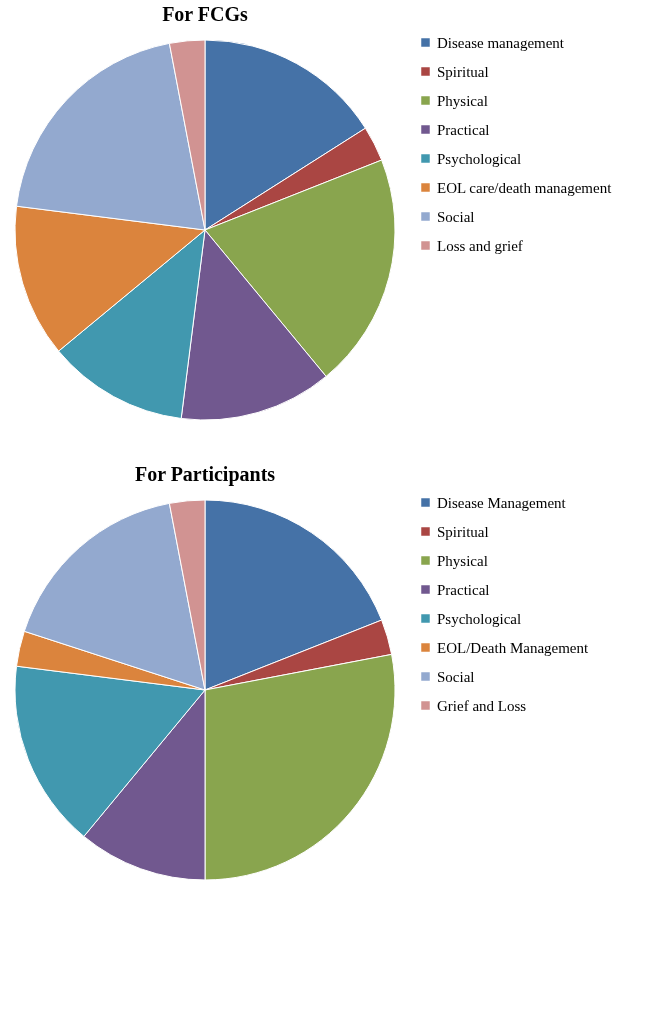  Describe the element at coordinates (513, 647) in the screenshot. I see `legend-label: EOL/Death Management` at that location.